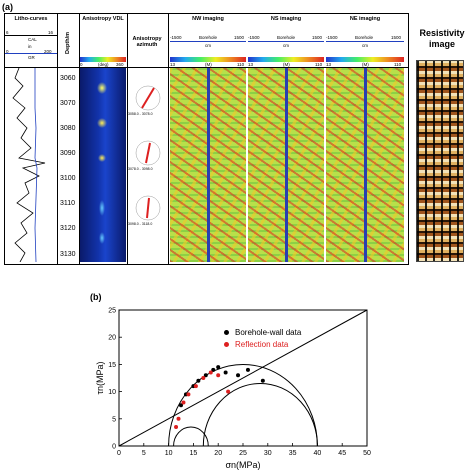  Describe the element at coordinates (112, 338) in the screenshot. I see `y-tick-label: 20` at that location.